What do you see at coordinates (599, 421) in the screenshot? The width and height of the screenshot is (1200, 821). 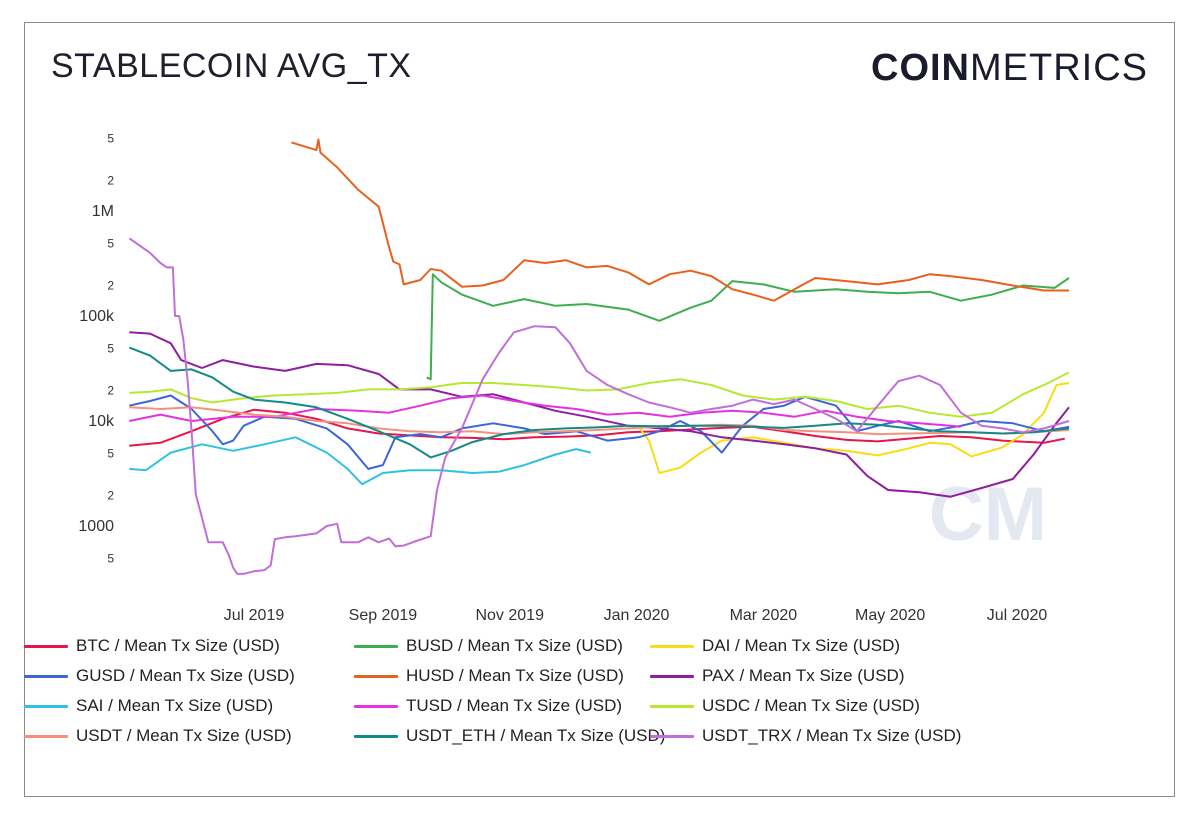 I see `series-line-usdt` at bounding box center [599, 421].